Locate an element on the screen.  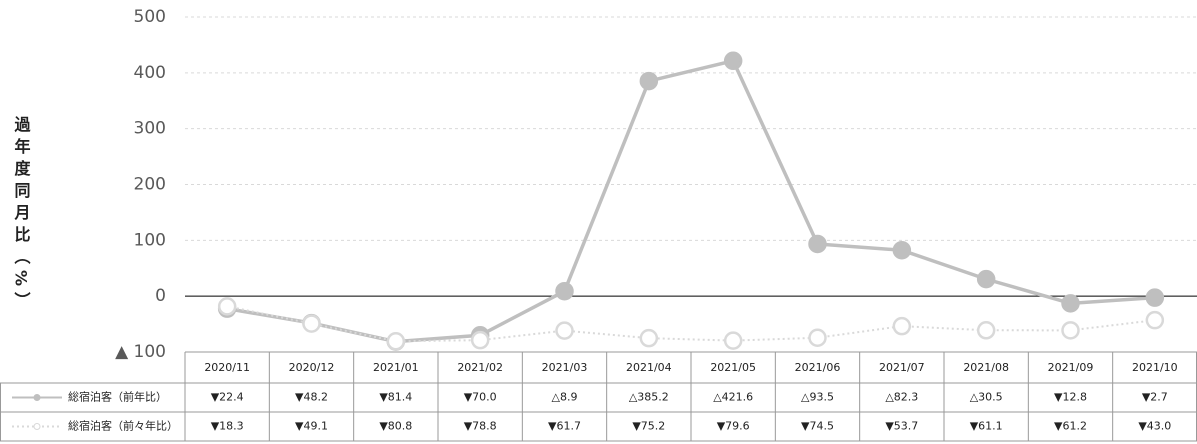
category-label: 2021/06 is located at coordinates (818, 367).